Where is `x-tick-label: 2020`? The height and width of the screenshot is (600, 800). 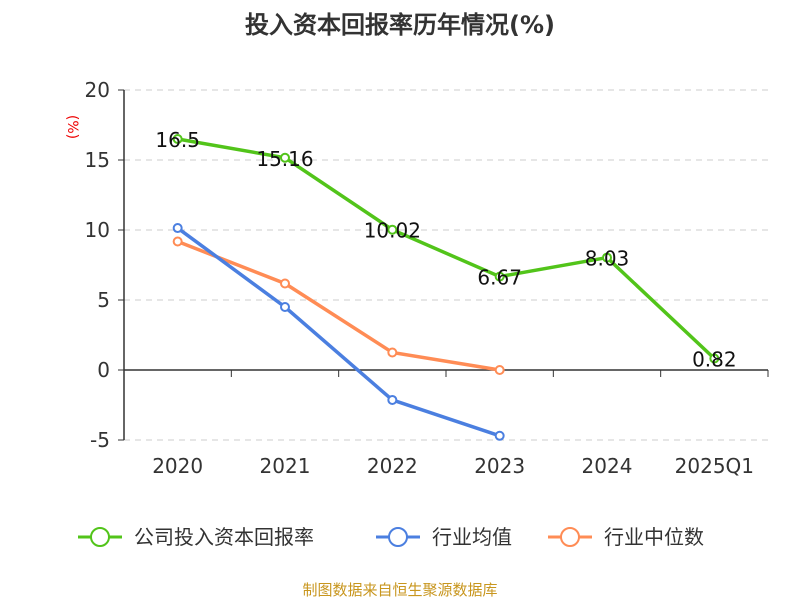
x-tick-label: 2020 is located at coordinates (177, 466).